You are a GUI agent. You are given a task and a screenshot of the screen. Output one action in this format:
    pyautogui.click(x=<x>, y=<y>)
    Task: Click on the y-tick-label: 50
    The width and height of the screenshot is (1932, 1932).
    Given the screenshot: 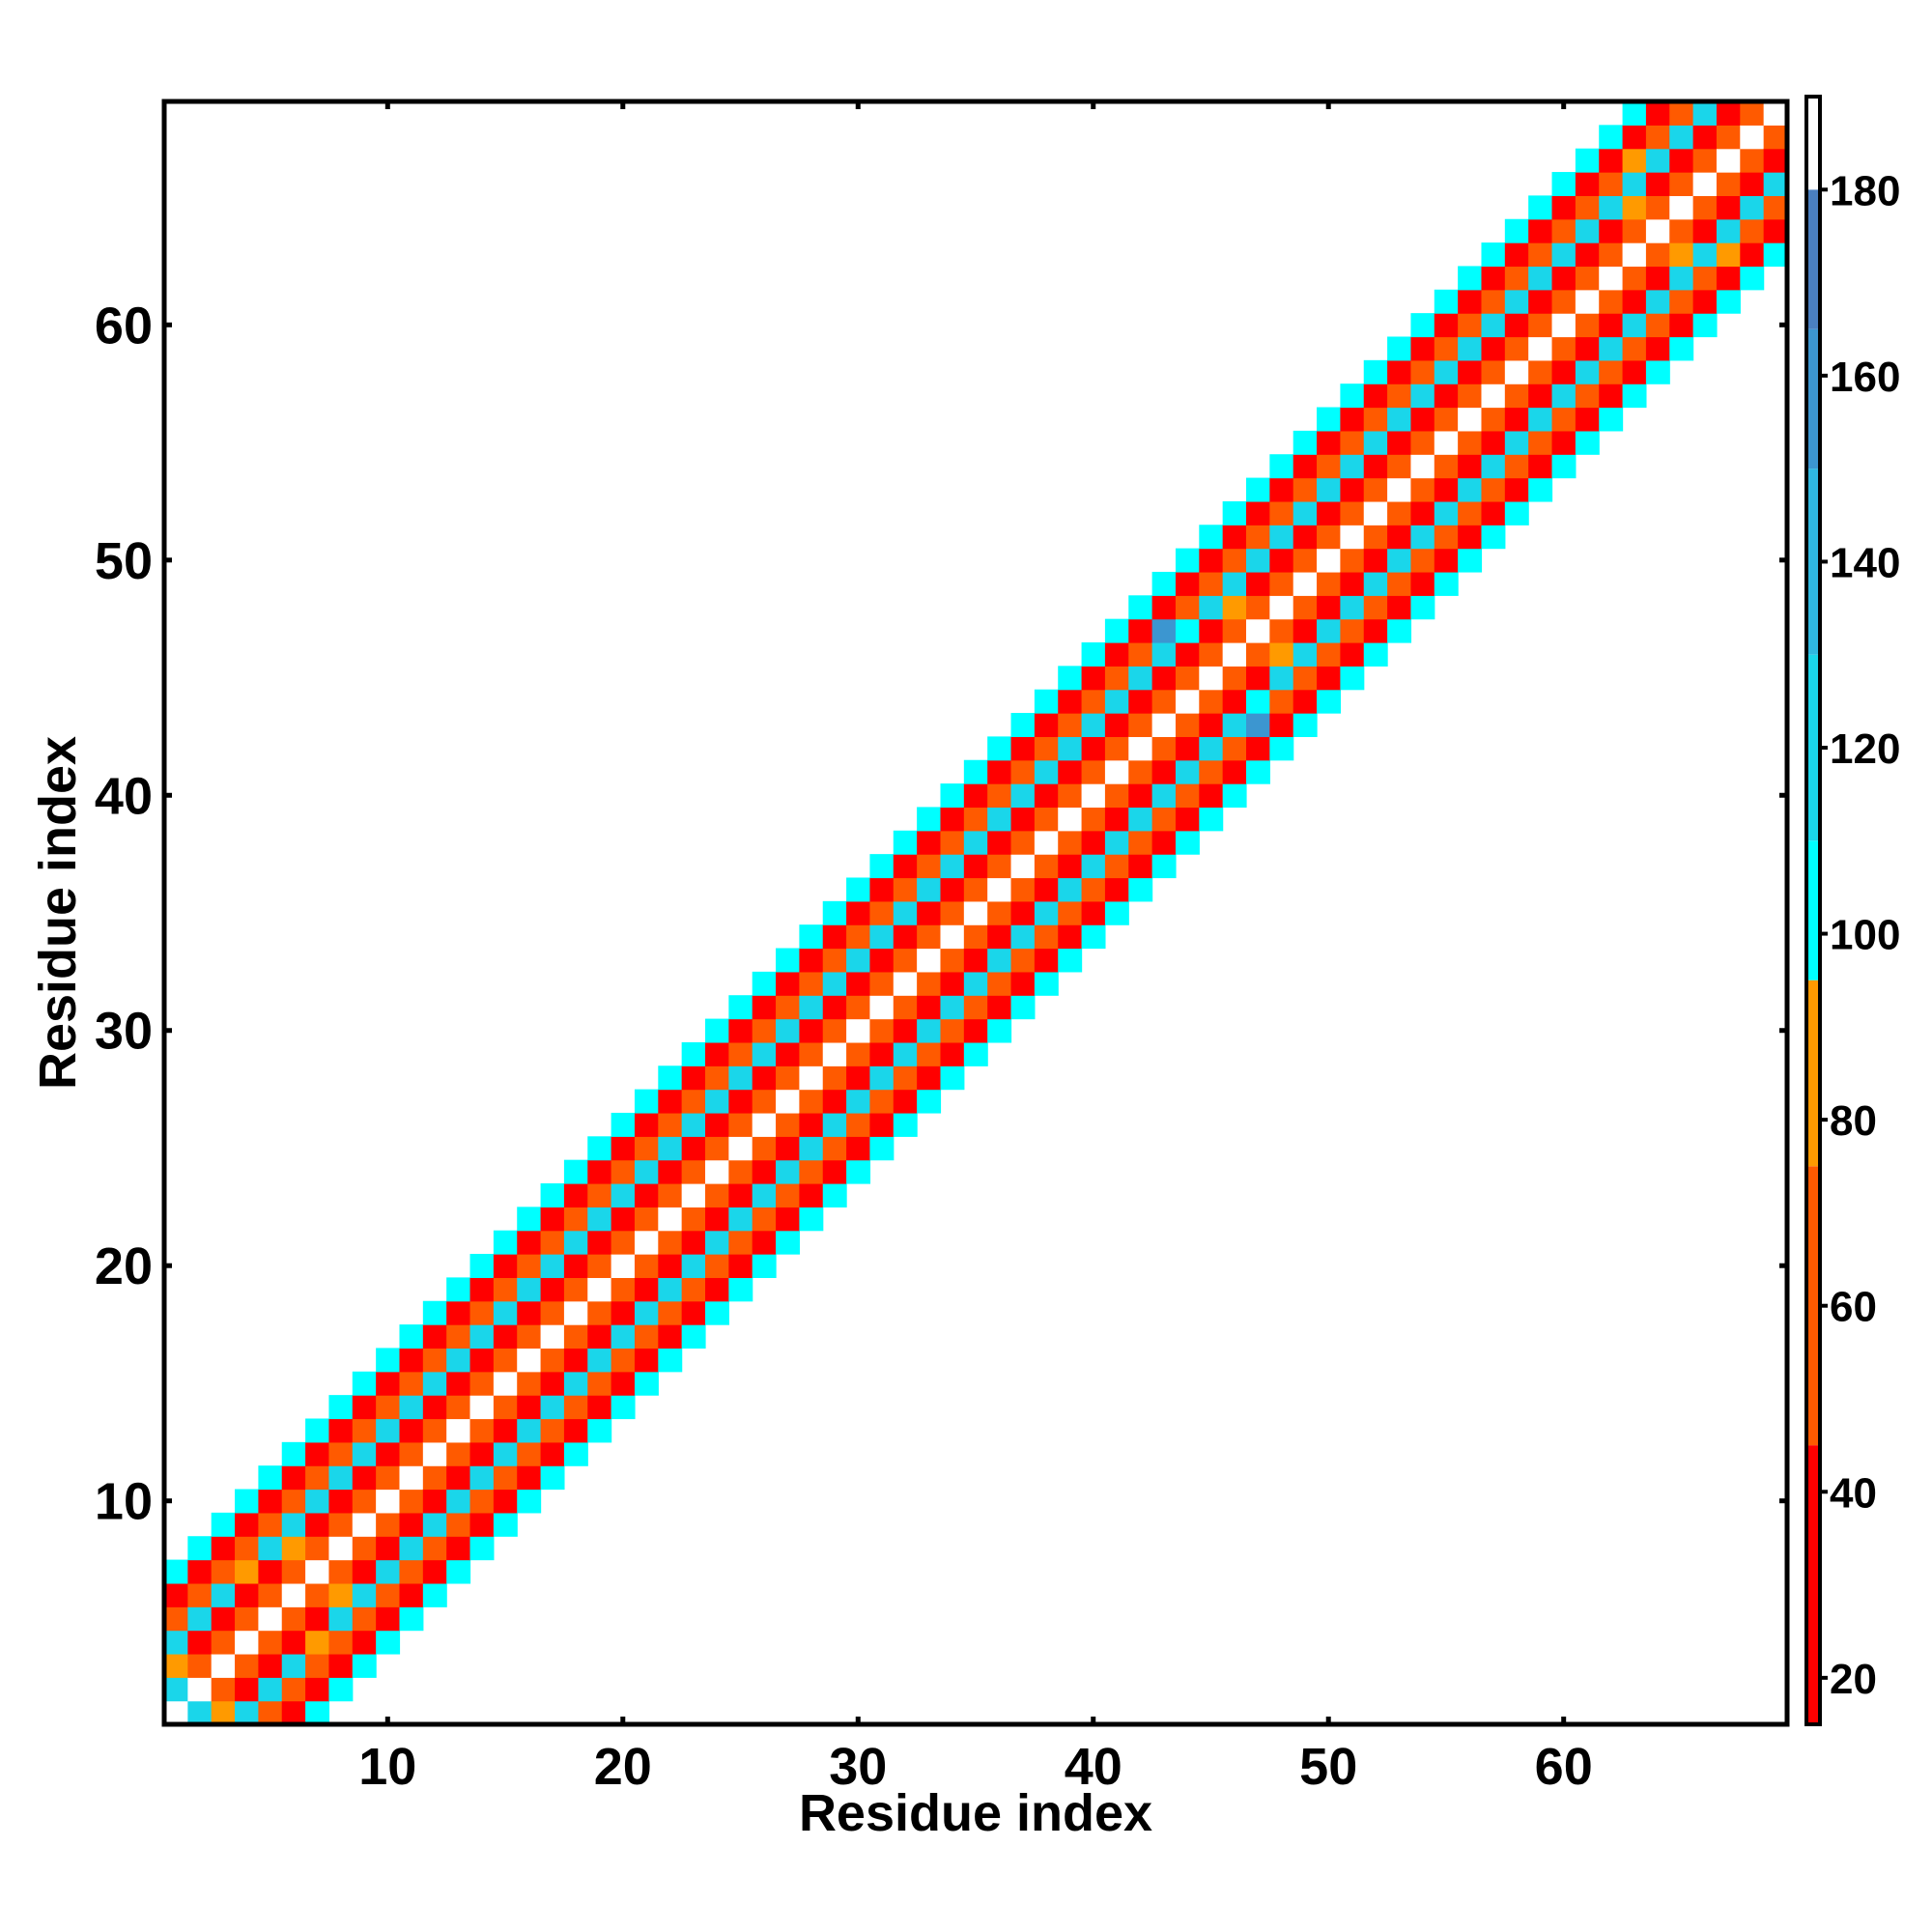 What is the action you would take?
    pyautogui.click(x=124, y=561)
    